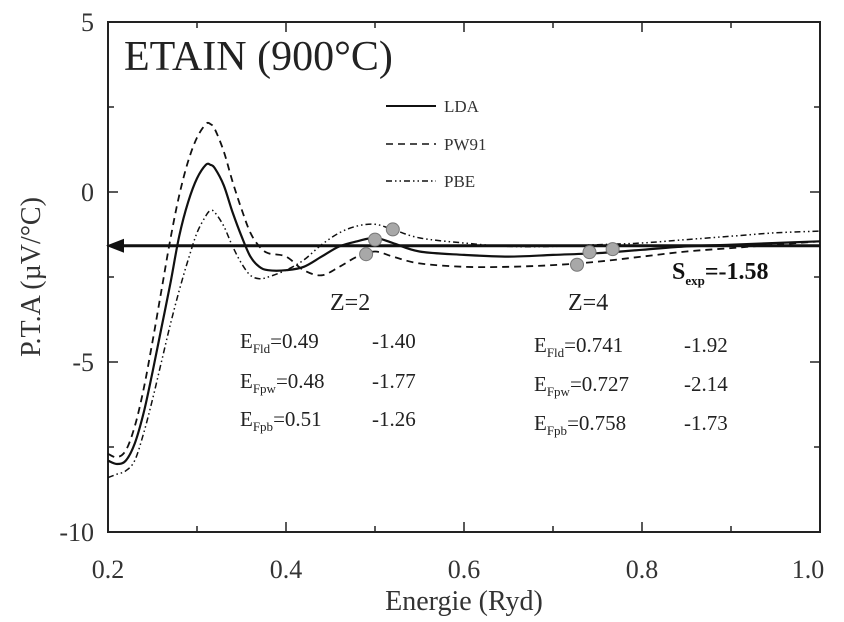 The width and height of the screenshot is (844, 622). I want to click on x-tick-label: 0.4, so click(286, 569).